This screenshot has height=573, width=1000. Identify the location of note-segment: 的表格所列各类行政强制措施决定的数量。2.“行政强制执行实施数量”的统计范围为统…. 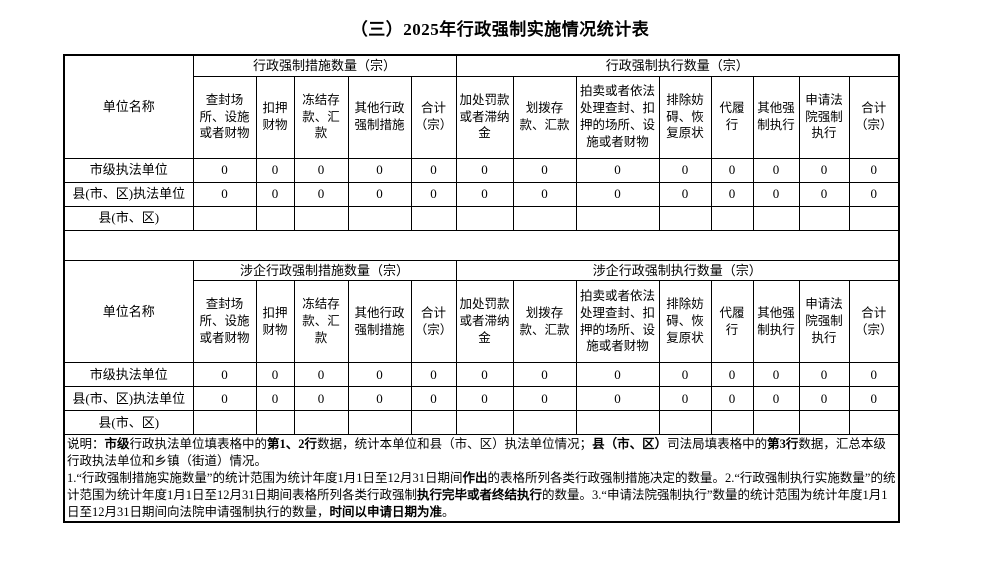
(481, 486).